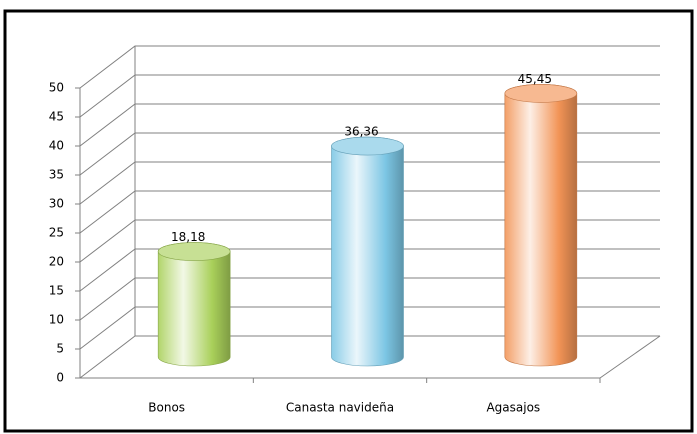 This screenshot has height=434, width=697. What do you see at coordinates (56, 262) in the screenshot?
I see `y-tick-label: 20` at bounding box center [56, 262].